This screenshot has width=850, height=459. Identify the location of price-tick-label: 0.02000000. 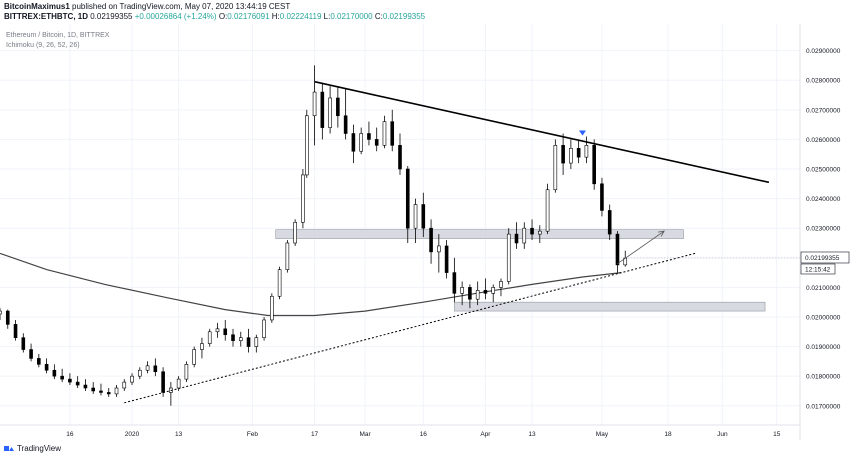
(823, 317).